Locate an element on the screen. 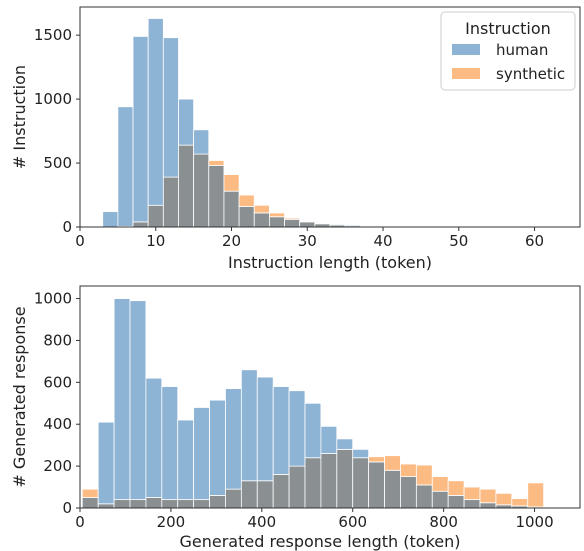 This screenshot has width=584, height=551. instruction-x-ticks: 0 10 20 30 40 50 60 is located at coordinates (309, 238).